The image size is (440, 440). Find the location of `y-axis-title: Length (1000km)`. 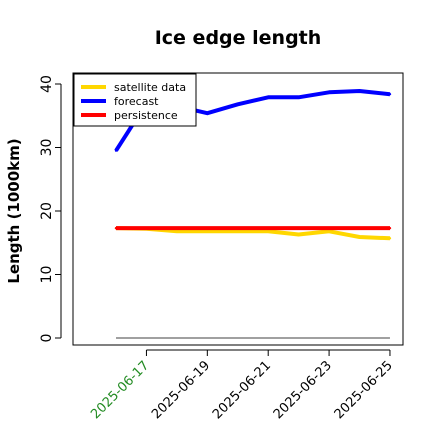

y-axis-title: Length (1000km) is located at coordinates (14, 210).